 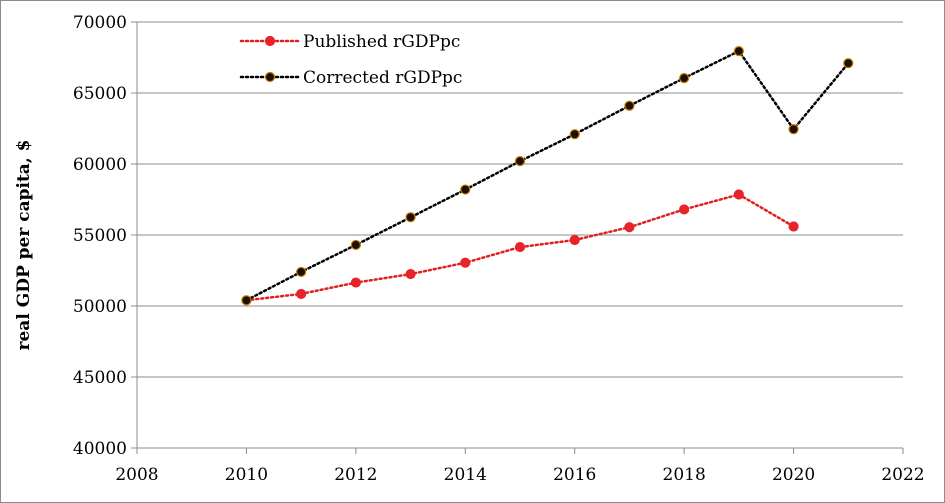 What do you see at coordinates (574, 475) in the screenshot?
I see `x-tick-label: 2016` at bounding box center [574, 475].